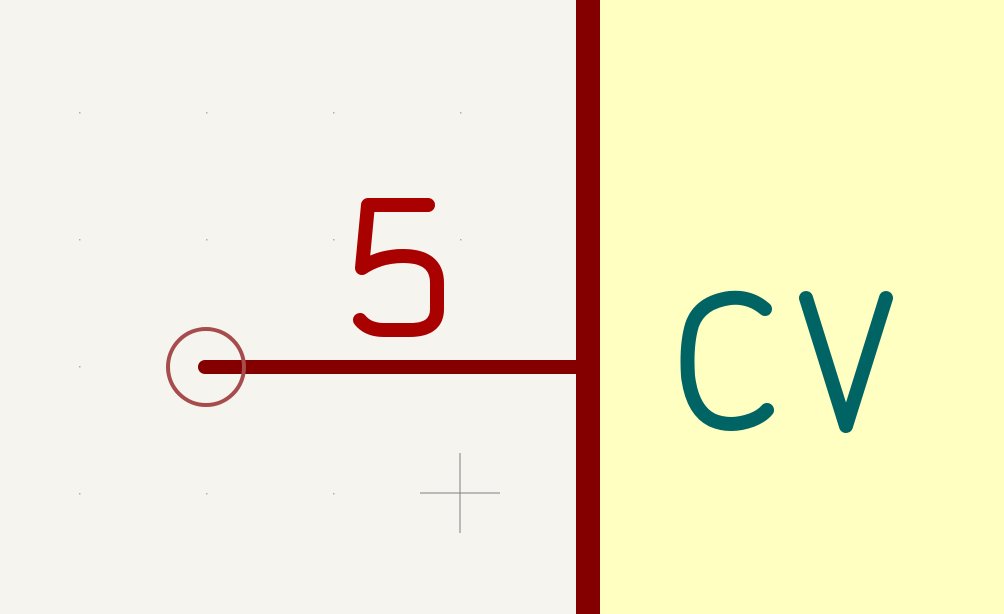 The height and width of the screenshot is (614, 1004). What do you see at coordinates (846, 362) in the screenshot?
I see `pin-name-glyph-v` at bounding box center [846, 362].